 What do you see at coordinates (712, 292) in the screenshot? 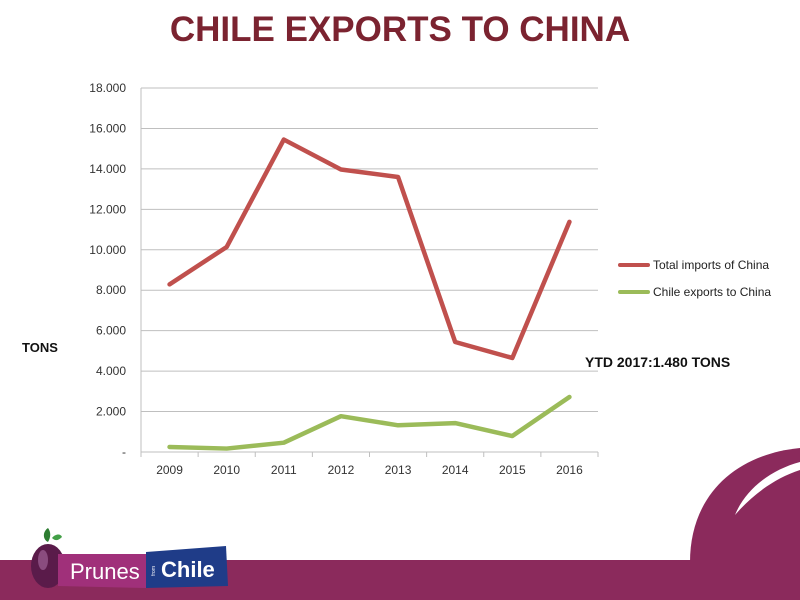
I see `legend-label: Chile exports to China` at bounding box center [712, 292].